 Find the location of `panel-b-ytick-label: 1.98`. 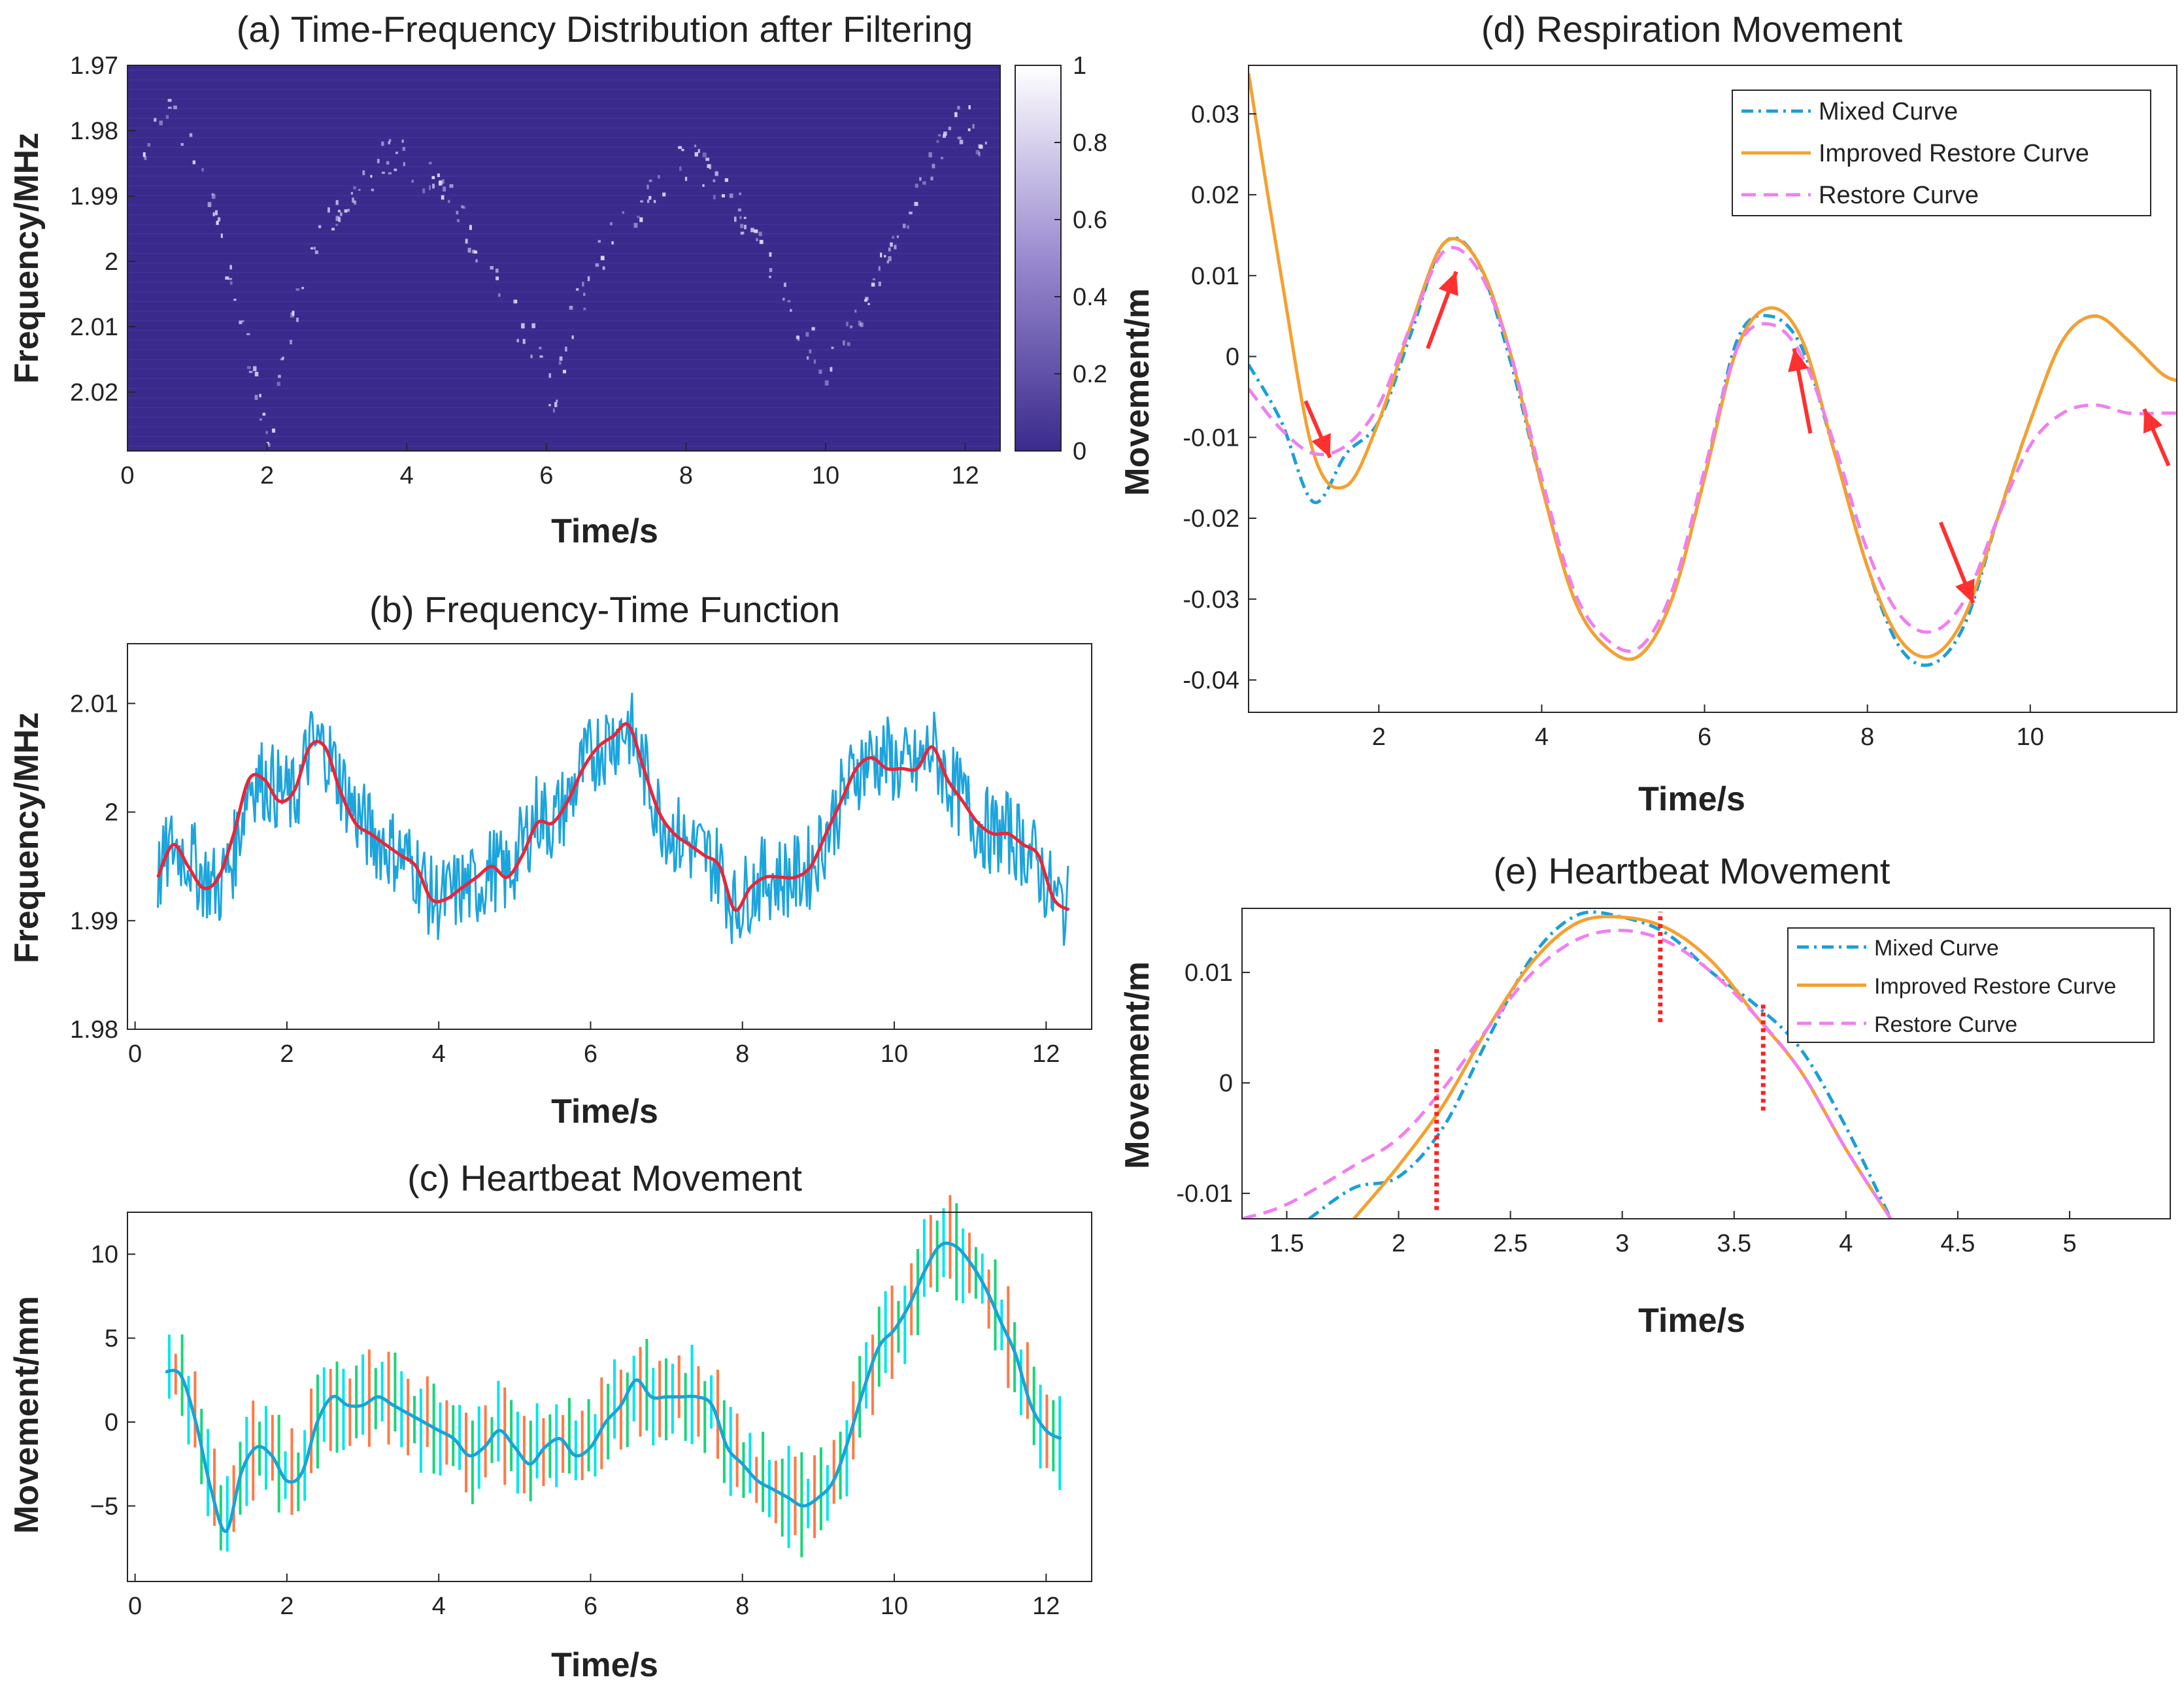

panel-b-ytick-label: 1.98 is located at coordinates (94, 1030).